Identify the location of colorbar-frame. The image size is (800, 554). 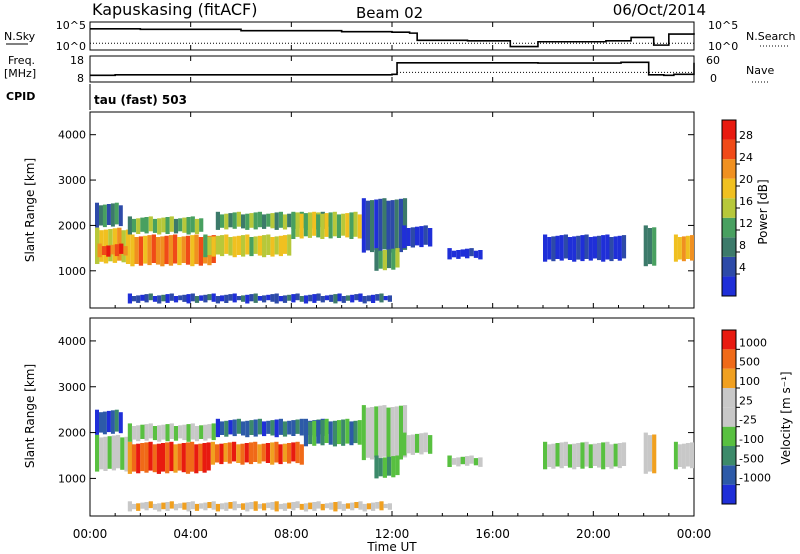
(729, 417).